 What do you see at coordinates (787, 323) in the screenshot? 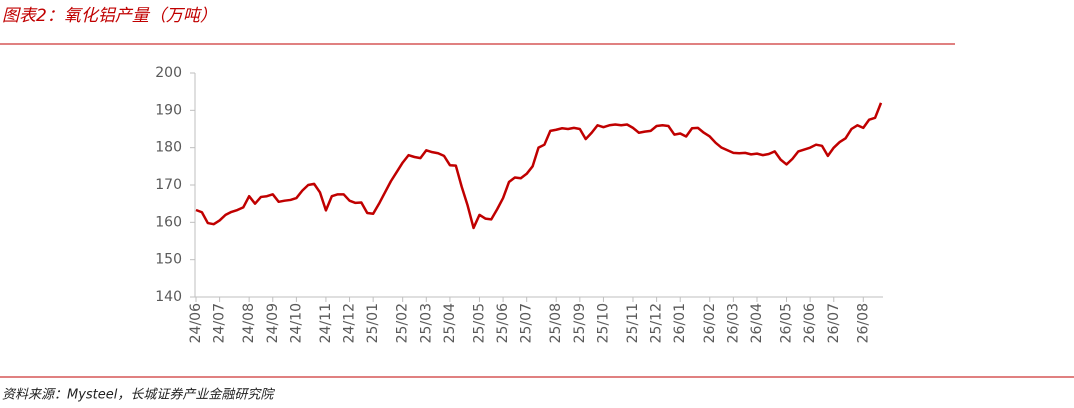
I see `x-tick-label: 26/05` at bounding box center [787, 323].